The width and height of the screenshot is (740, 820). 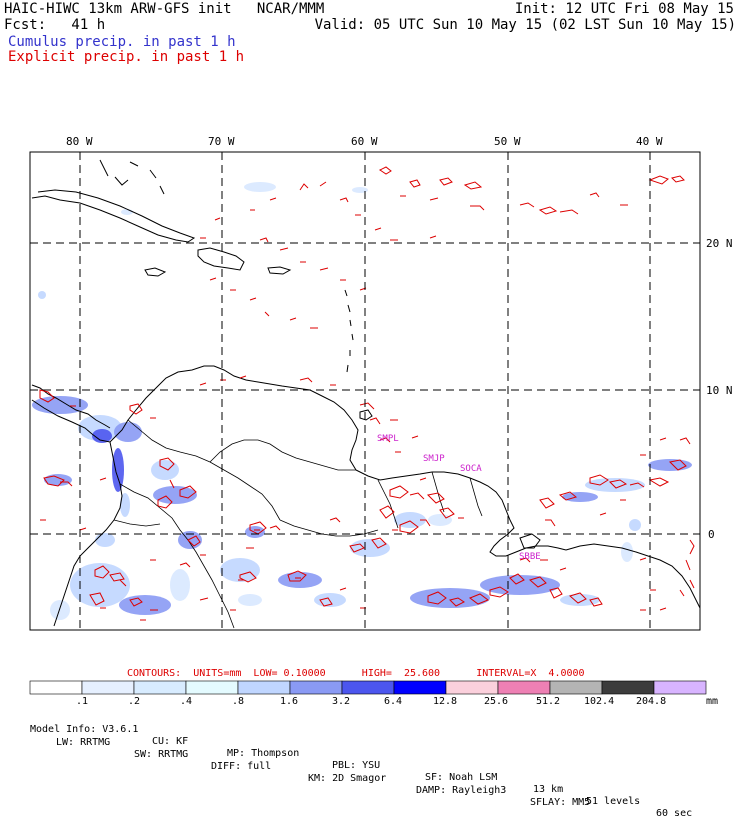 I want to click on time-step: 60 sec, so click(x=674, y=813).